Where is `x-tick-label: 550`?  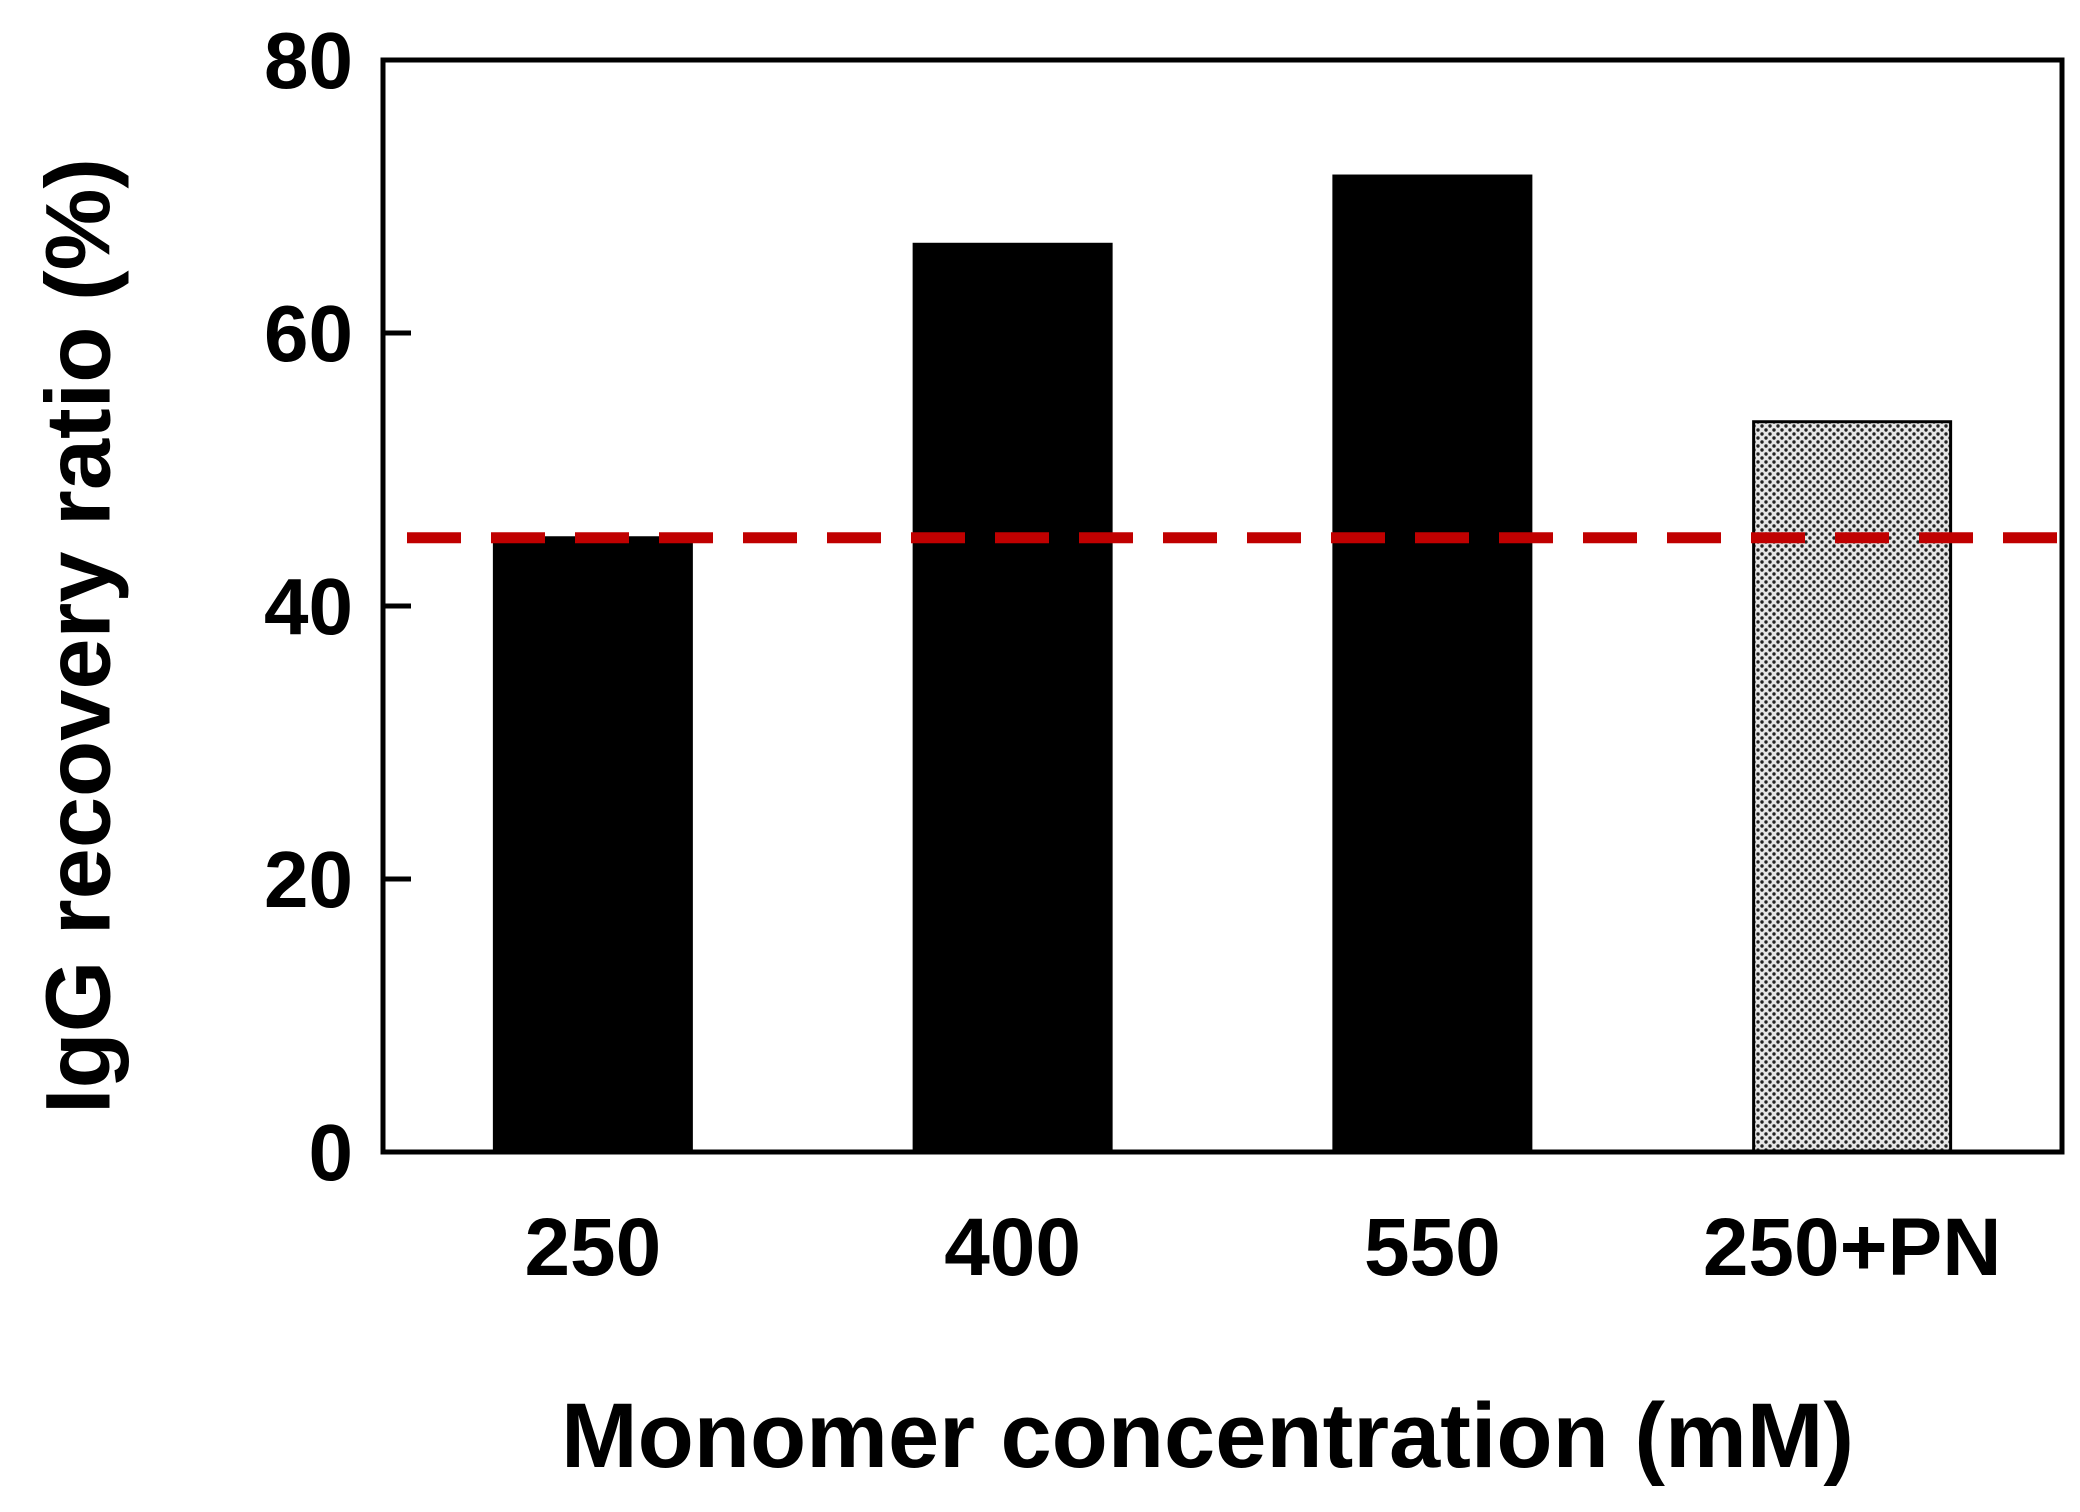 x-tick-label: 550 is located at coordinates (1432, 1247).